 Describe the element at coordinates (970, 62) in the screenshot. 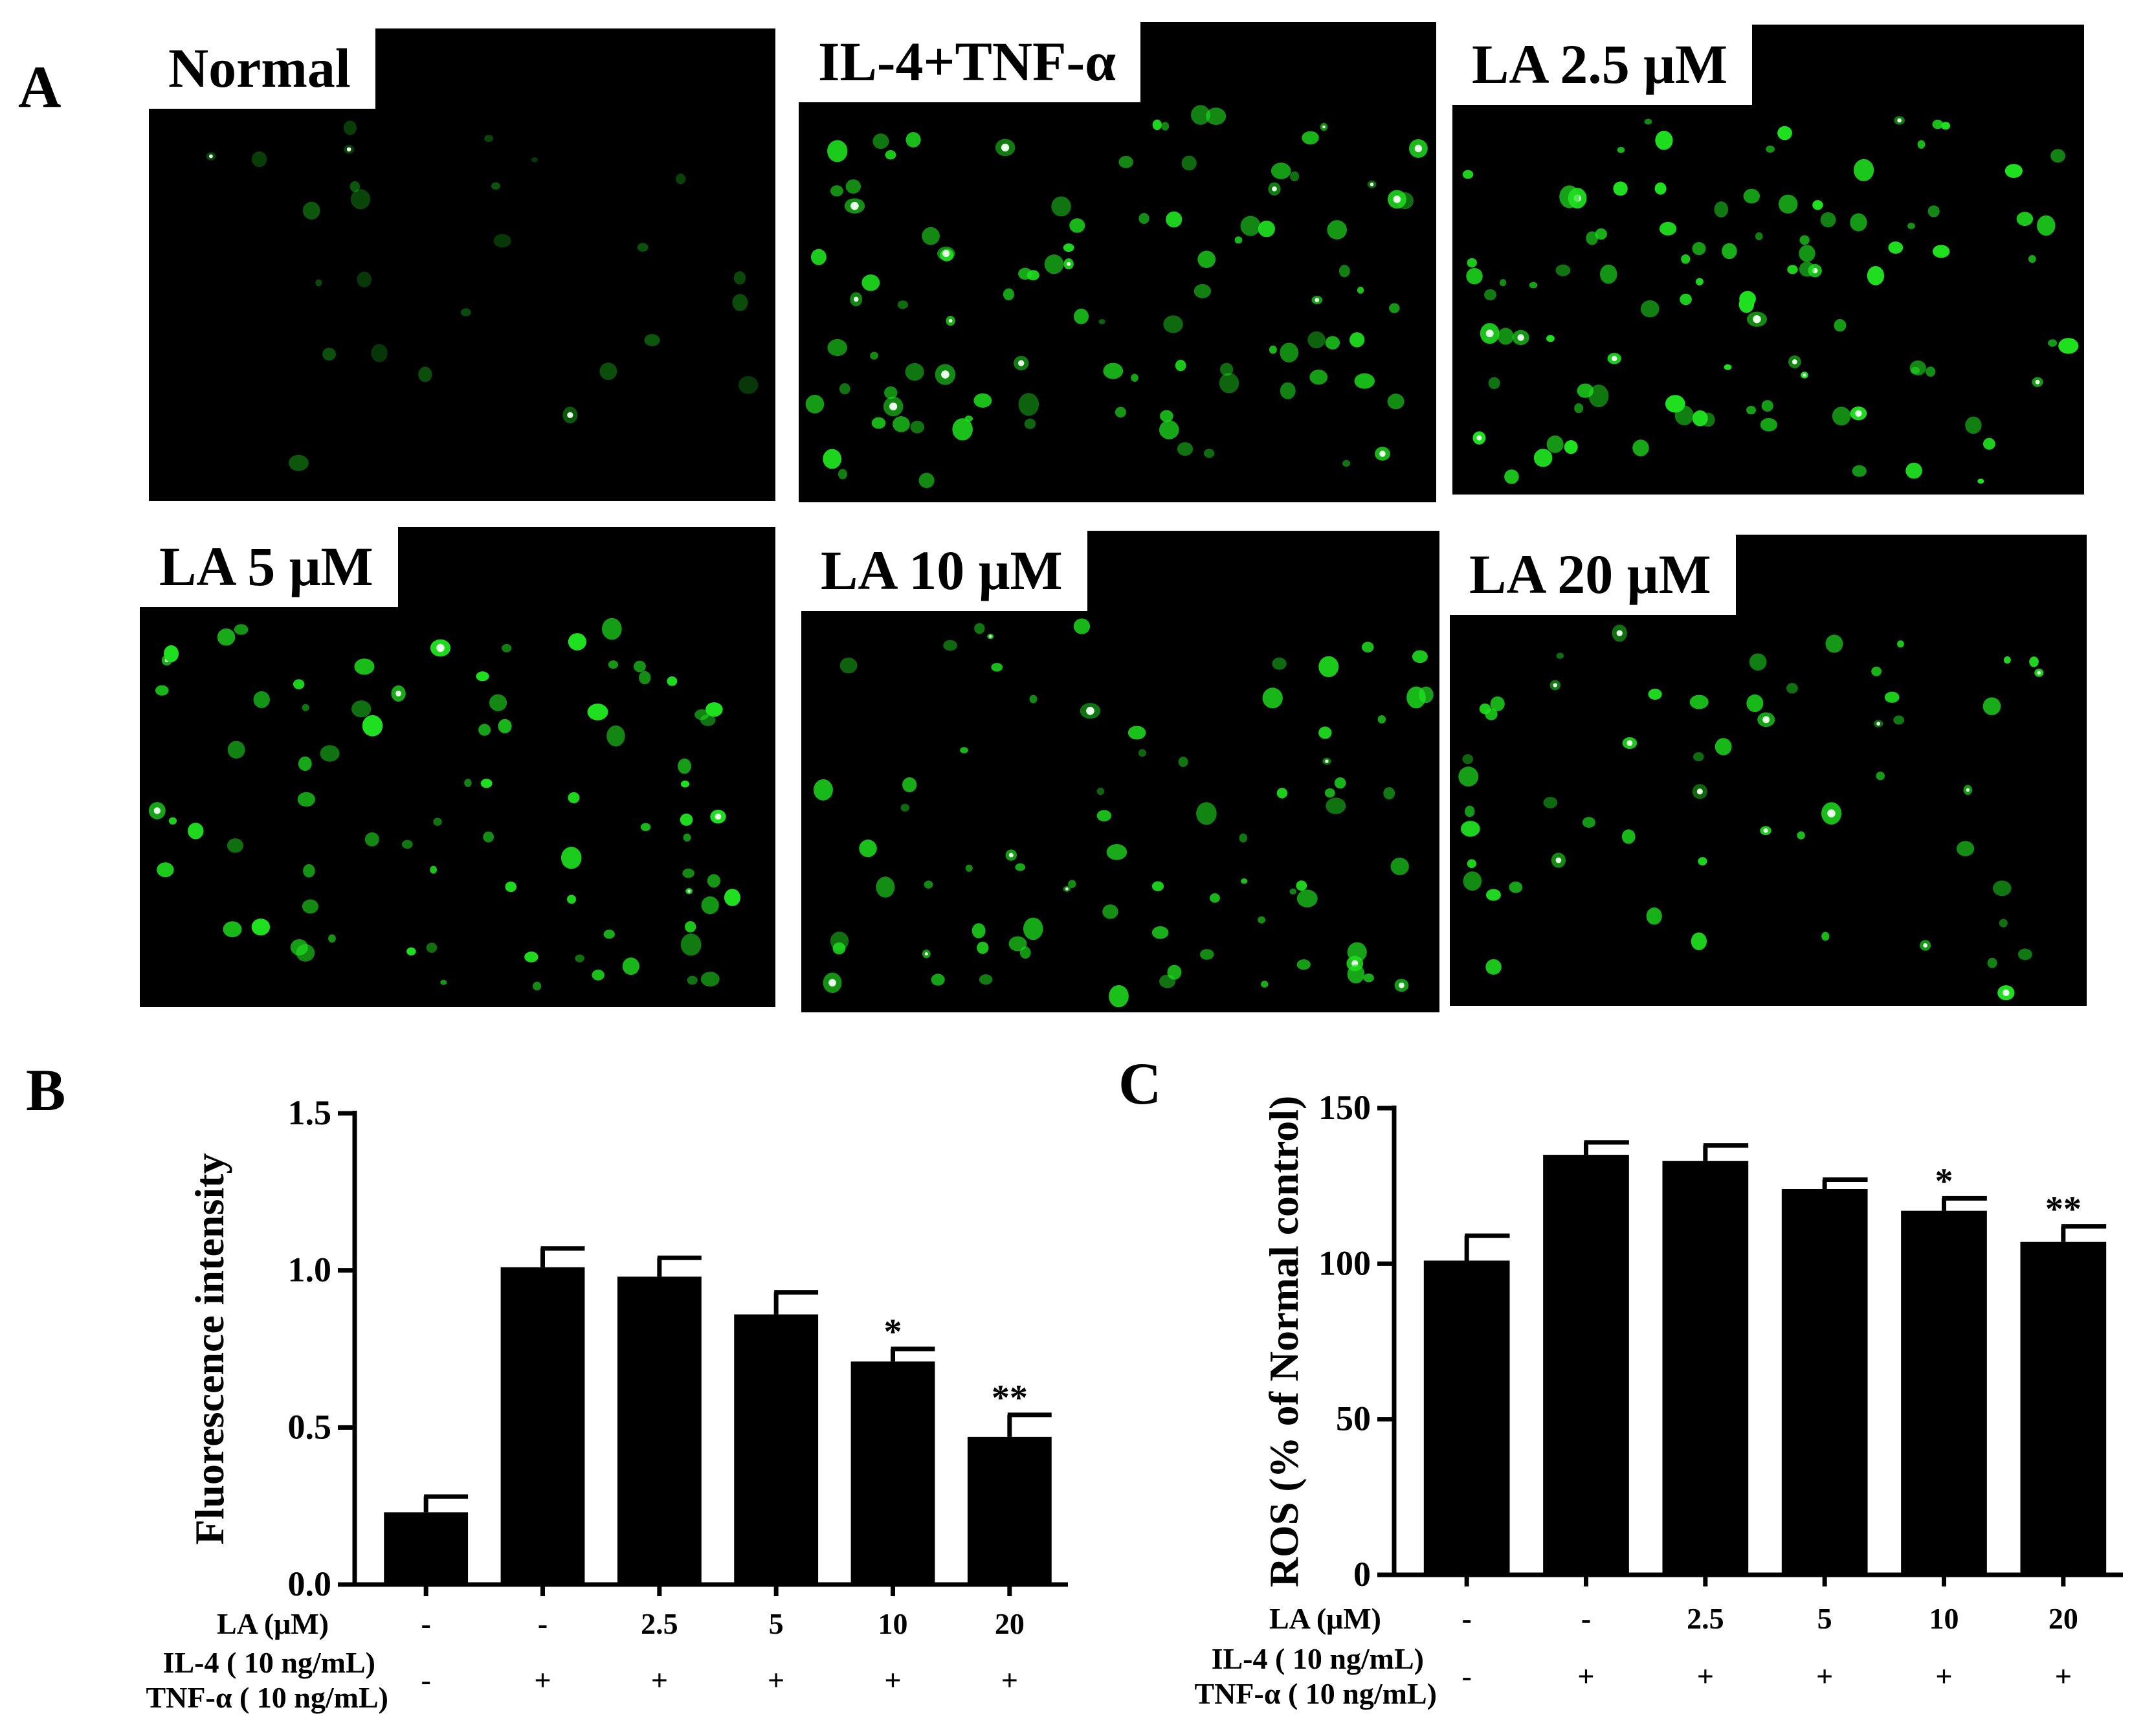

I see `micrograph-label: IL-4+TNF-α` at that location.